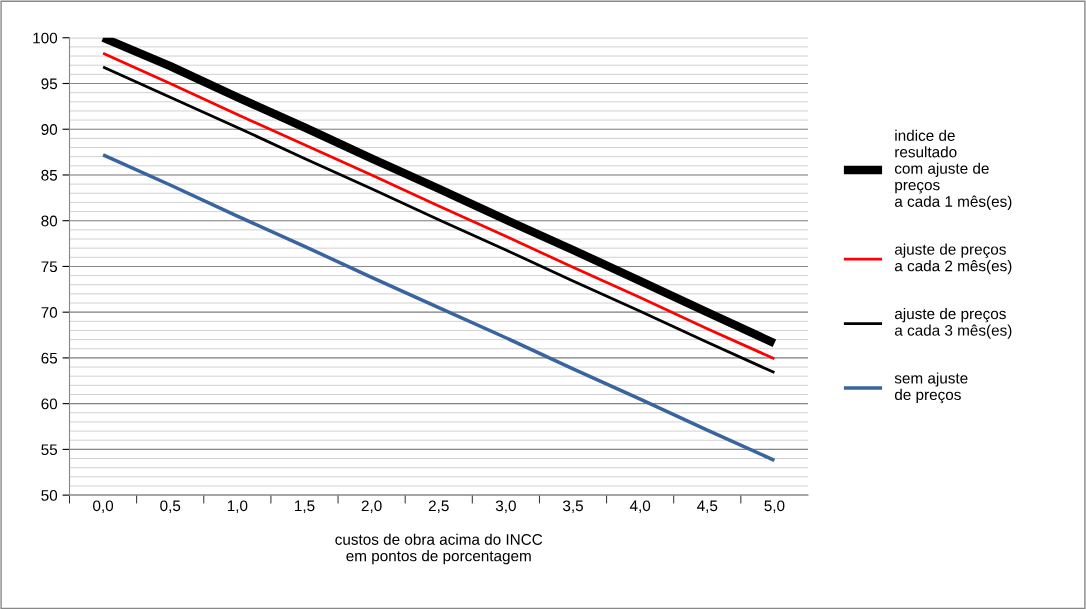  What do you see at coordinates (49, 495) in the screenshot?
I see `y-tick-label: 50` at bounding box center [49, 495].